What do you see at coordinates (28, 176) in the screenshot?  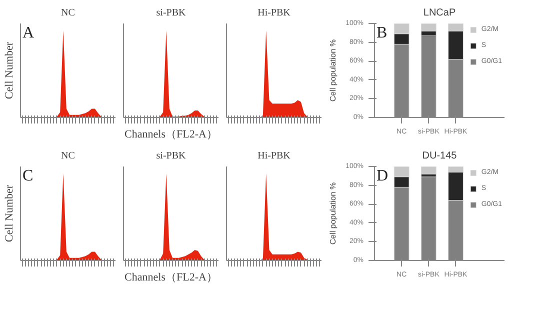 I see `annotation: C` at bounding box center [28, 176].